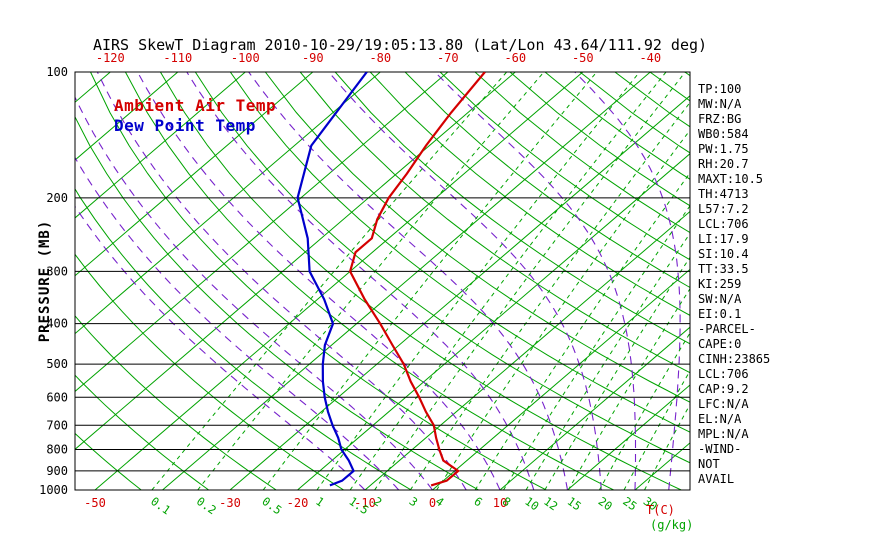  I want to click on stats-item: NOT, so click(709, 464).